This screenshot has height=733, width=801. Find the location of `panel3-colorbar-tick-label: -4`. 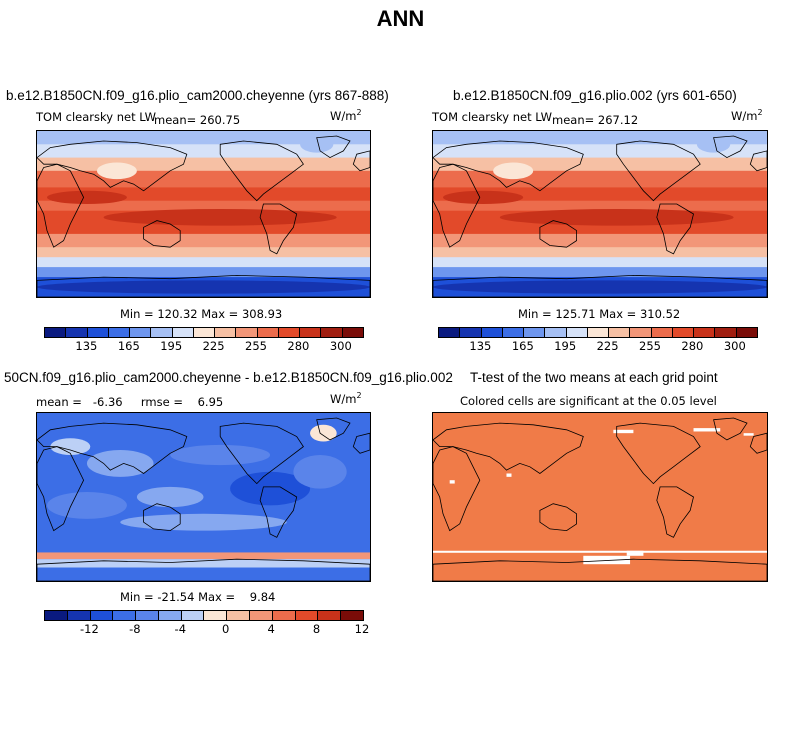

panel3-colorbar-tick-label: -4 is located at coordinates (180, 629).